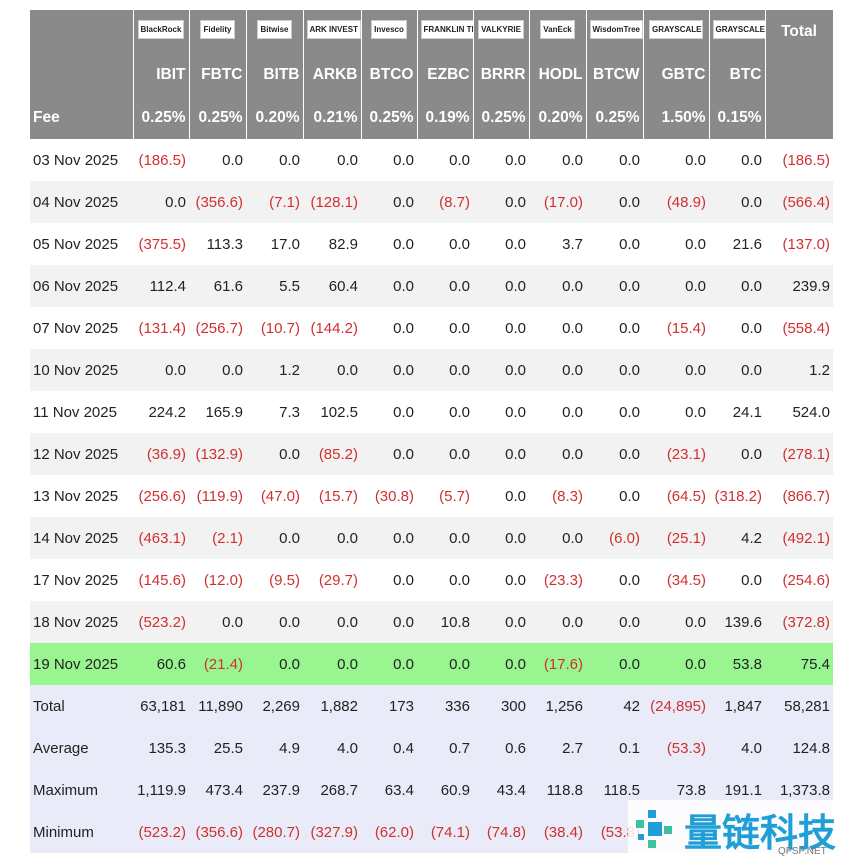  I want to click on cell-value: (36.9), so click(161, 454).